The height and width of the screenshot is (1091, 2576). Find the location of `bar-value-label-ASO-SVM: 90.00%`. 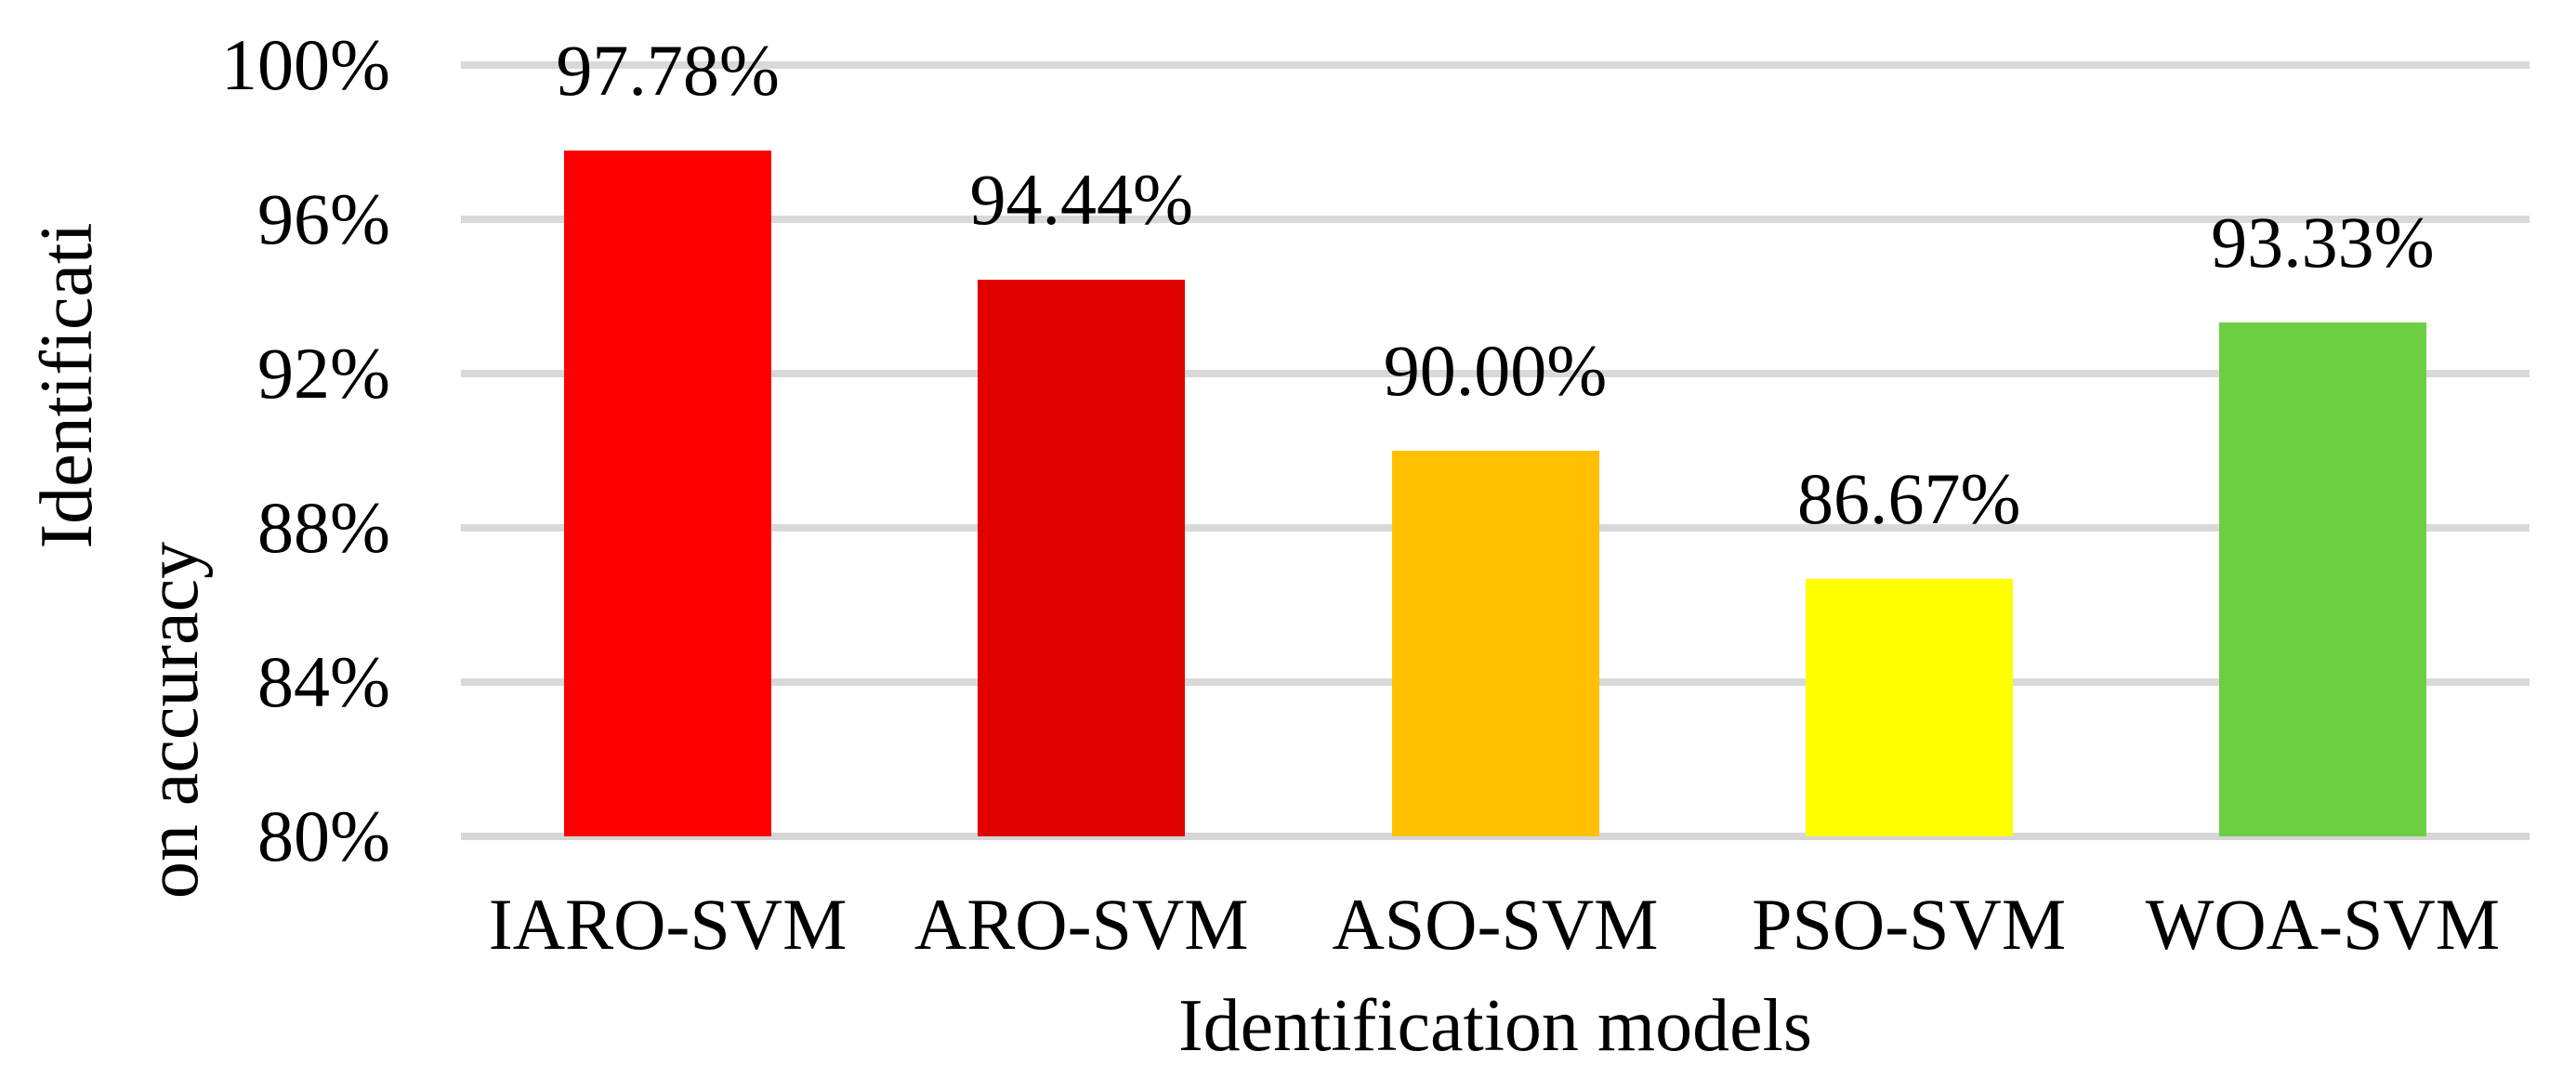

bar-value-label-ASO-SVM: 90.00% is located at coordinates (1495, 370).